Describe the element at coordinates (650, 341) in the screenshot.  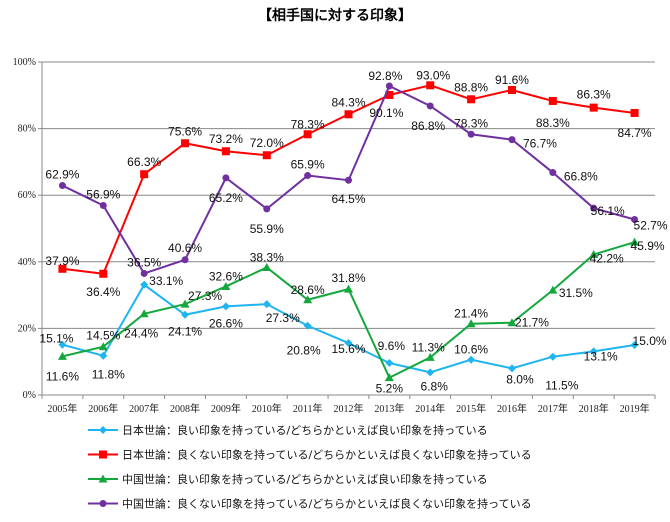
I see `data-label: 15.0%` at that location.